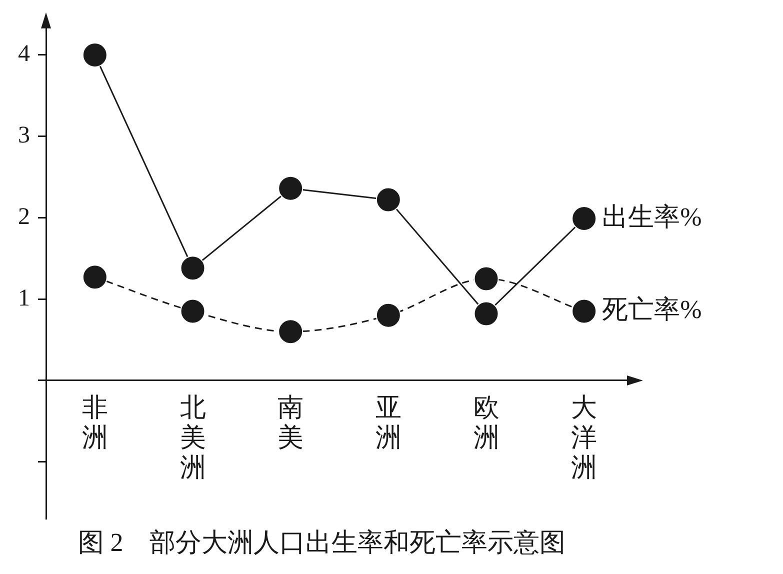 Image resolution: width=783 pixels, height=574 pixels. I want to click on x-tick-label: 非洲, so click(95, 422).